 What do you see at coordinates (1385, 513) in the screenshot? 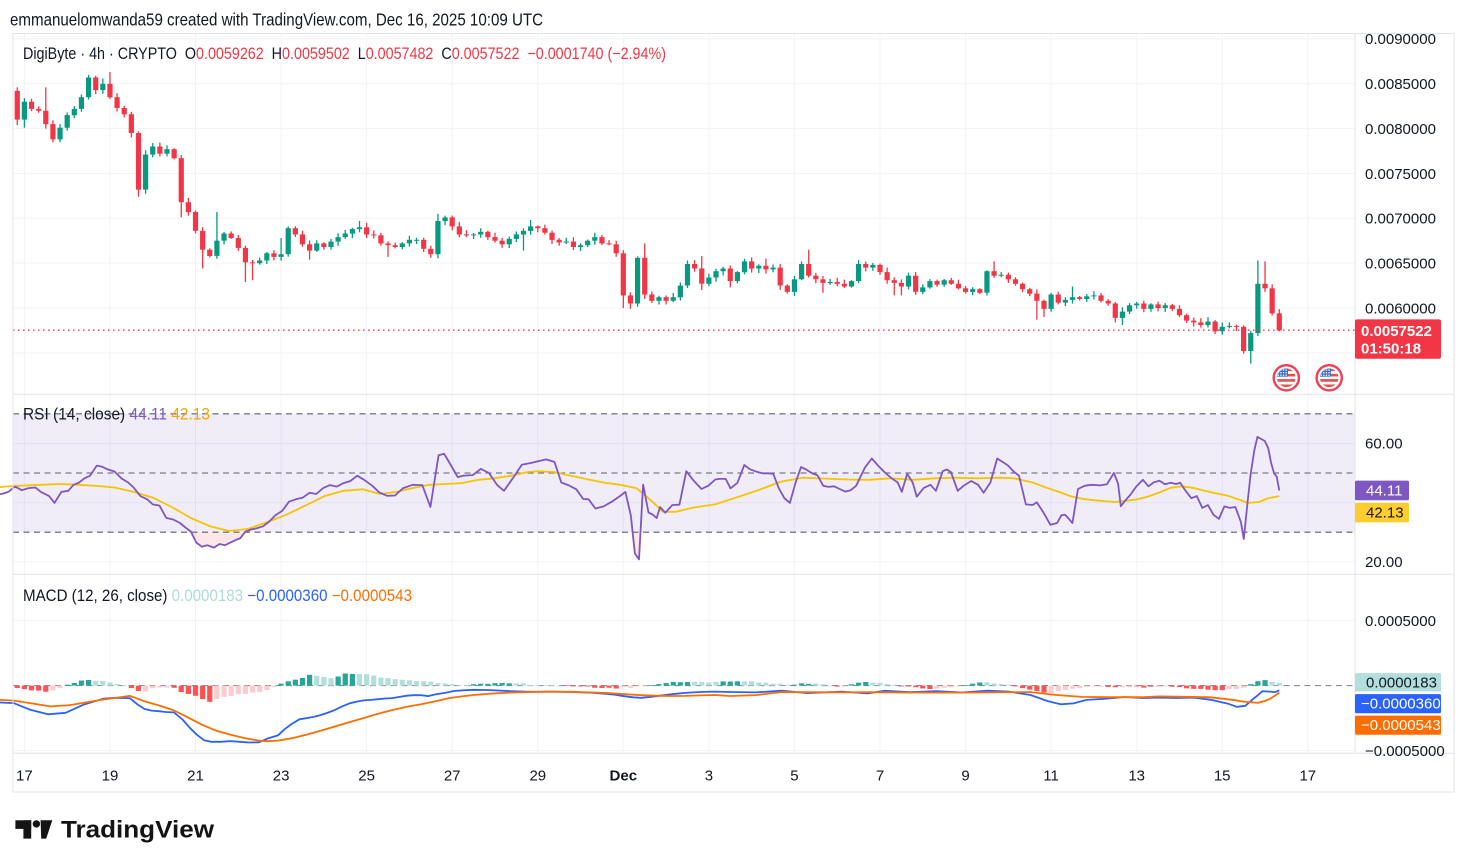
I see `svg-text: 42.13` at bounding box center [1385, 513].